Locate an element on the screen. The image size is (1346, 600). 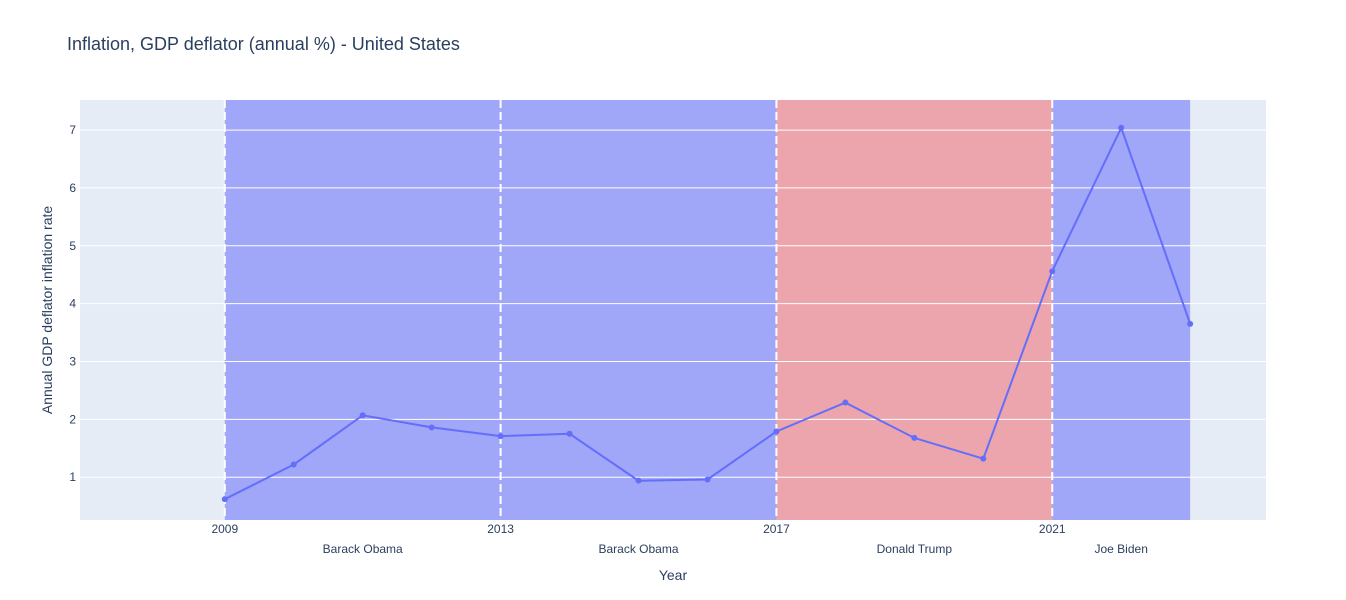
term-label: Donald Trump is located at coordinates (915, 549).